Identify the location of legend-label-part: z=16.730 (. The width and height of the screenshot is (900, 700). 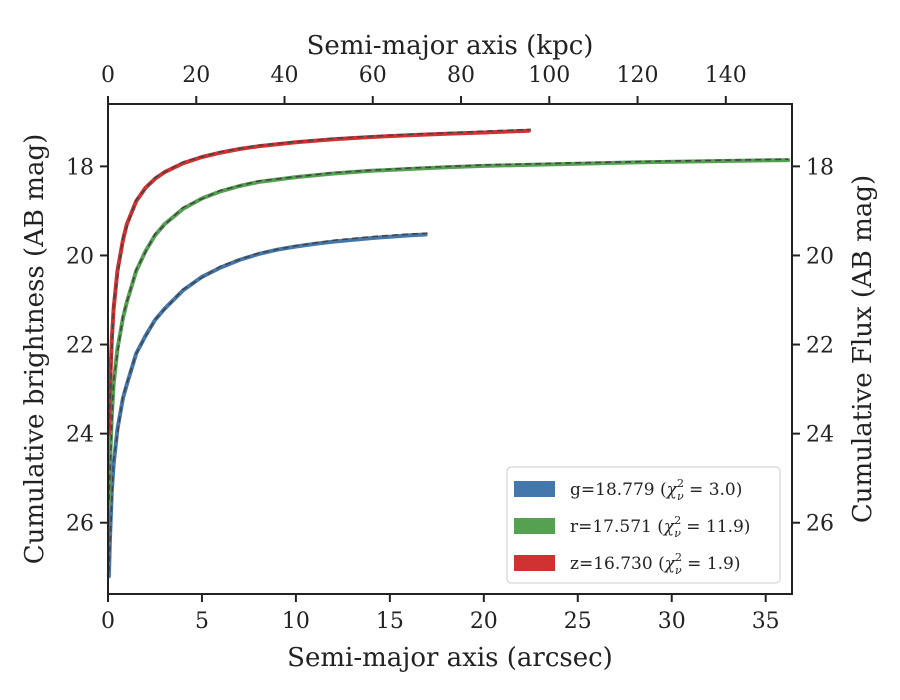
(617, 564).